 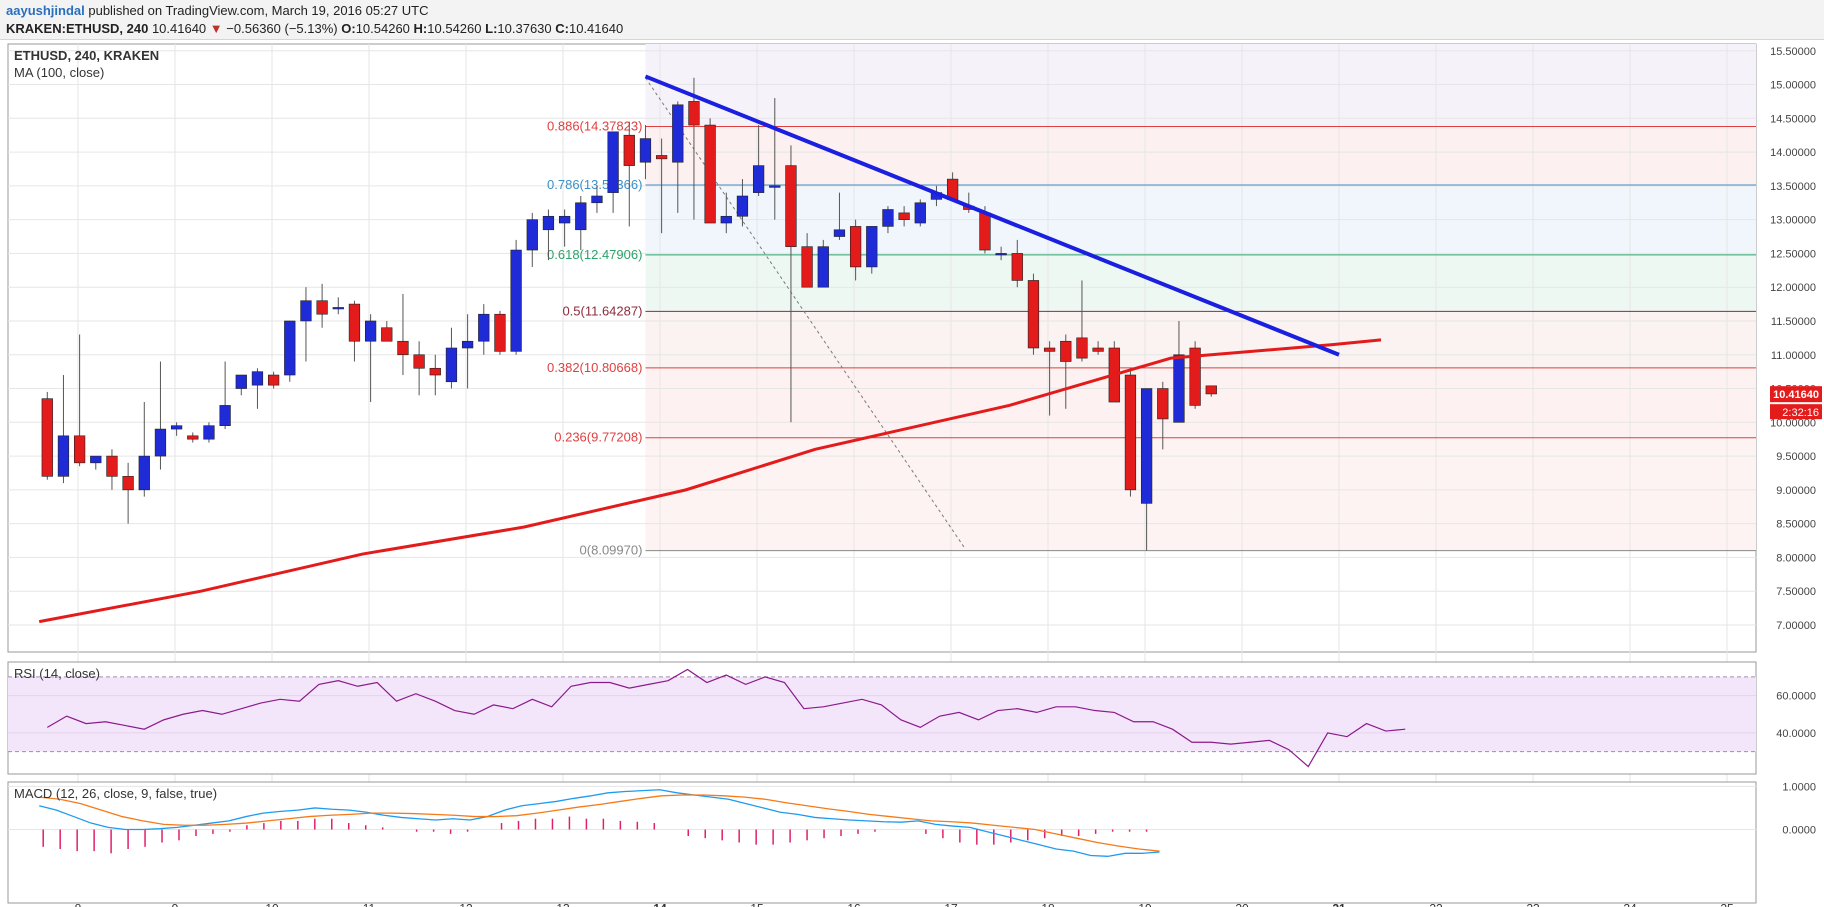 What do you see at coordinates (594, 184) in the screenshot?
I see `fib-level-label: 0.786(13.51366)` at bounding box center [594, 184].